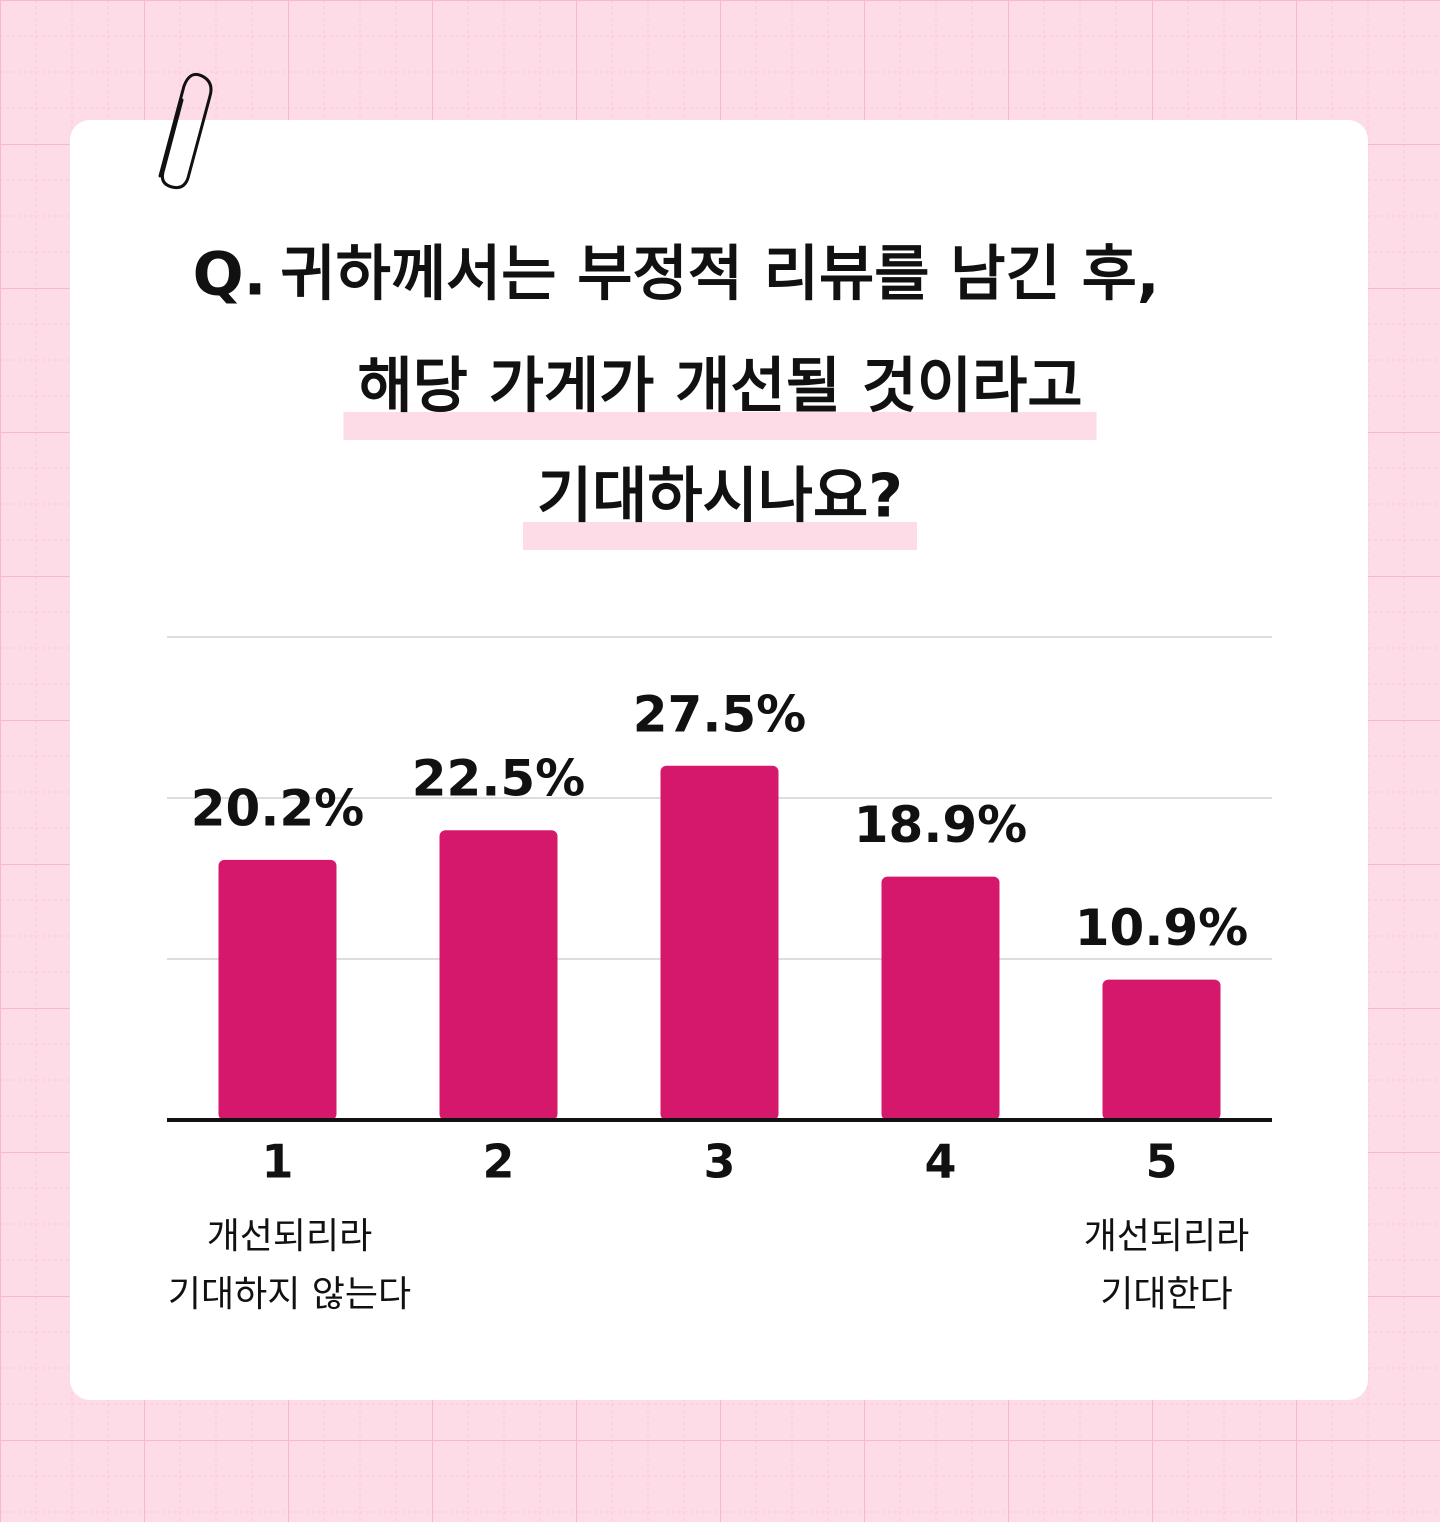 This screenshot has width=1440, height=1522. I want to click on title-line: 기대하시나요?, so click(720, 497).